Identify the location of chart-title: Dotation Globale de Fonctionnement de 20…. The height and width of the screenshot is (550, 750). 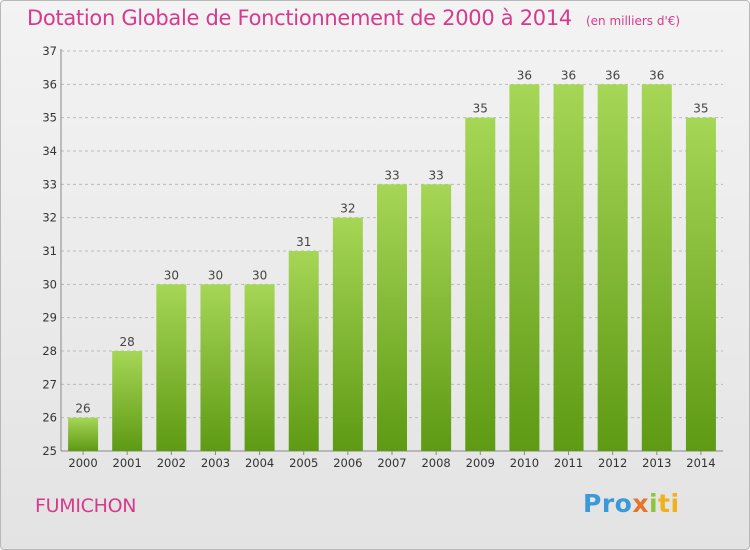
(353, 18).